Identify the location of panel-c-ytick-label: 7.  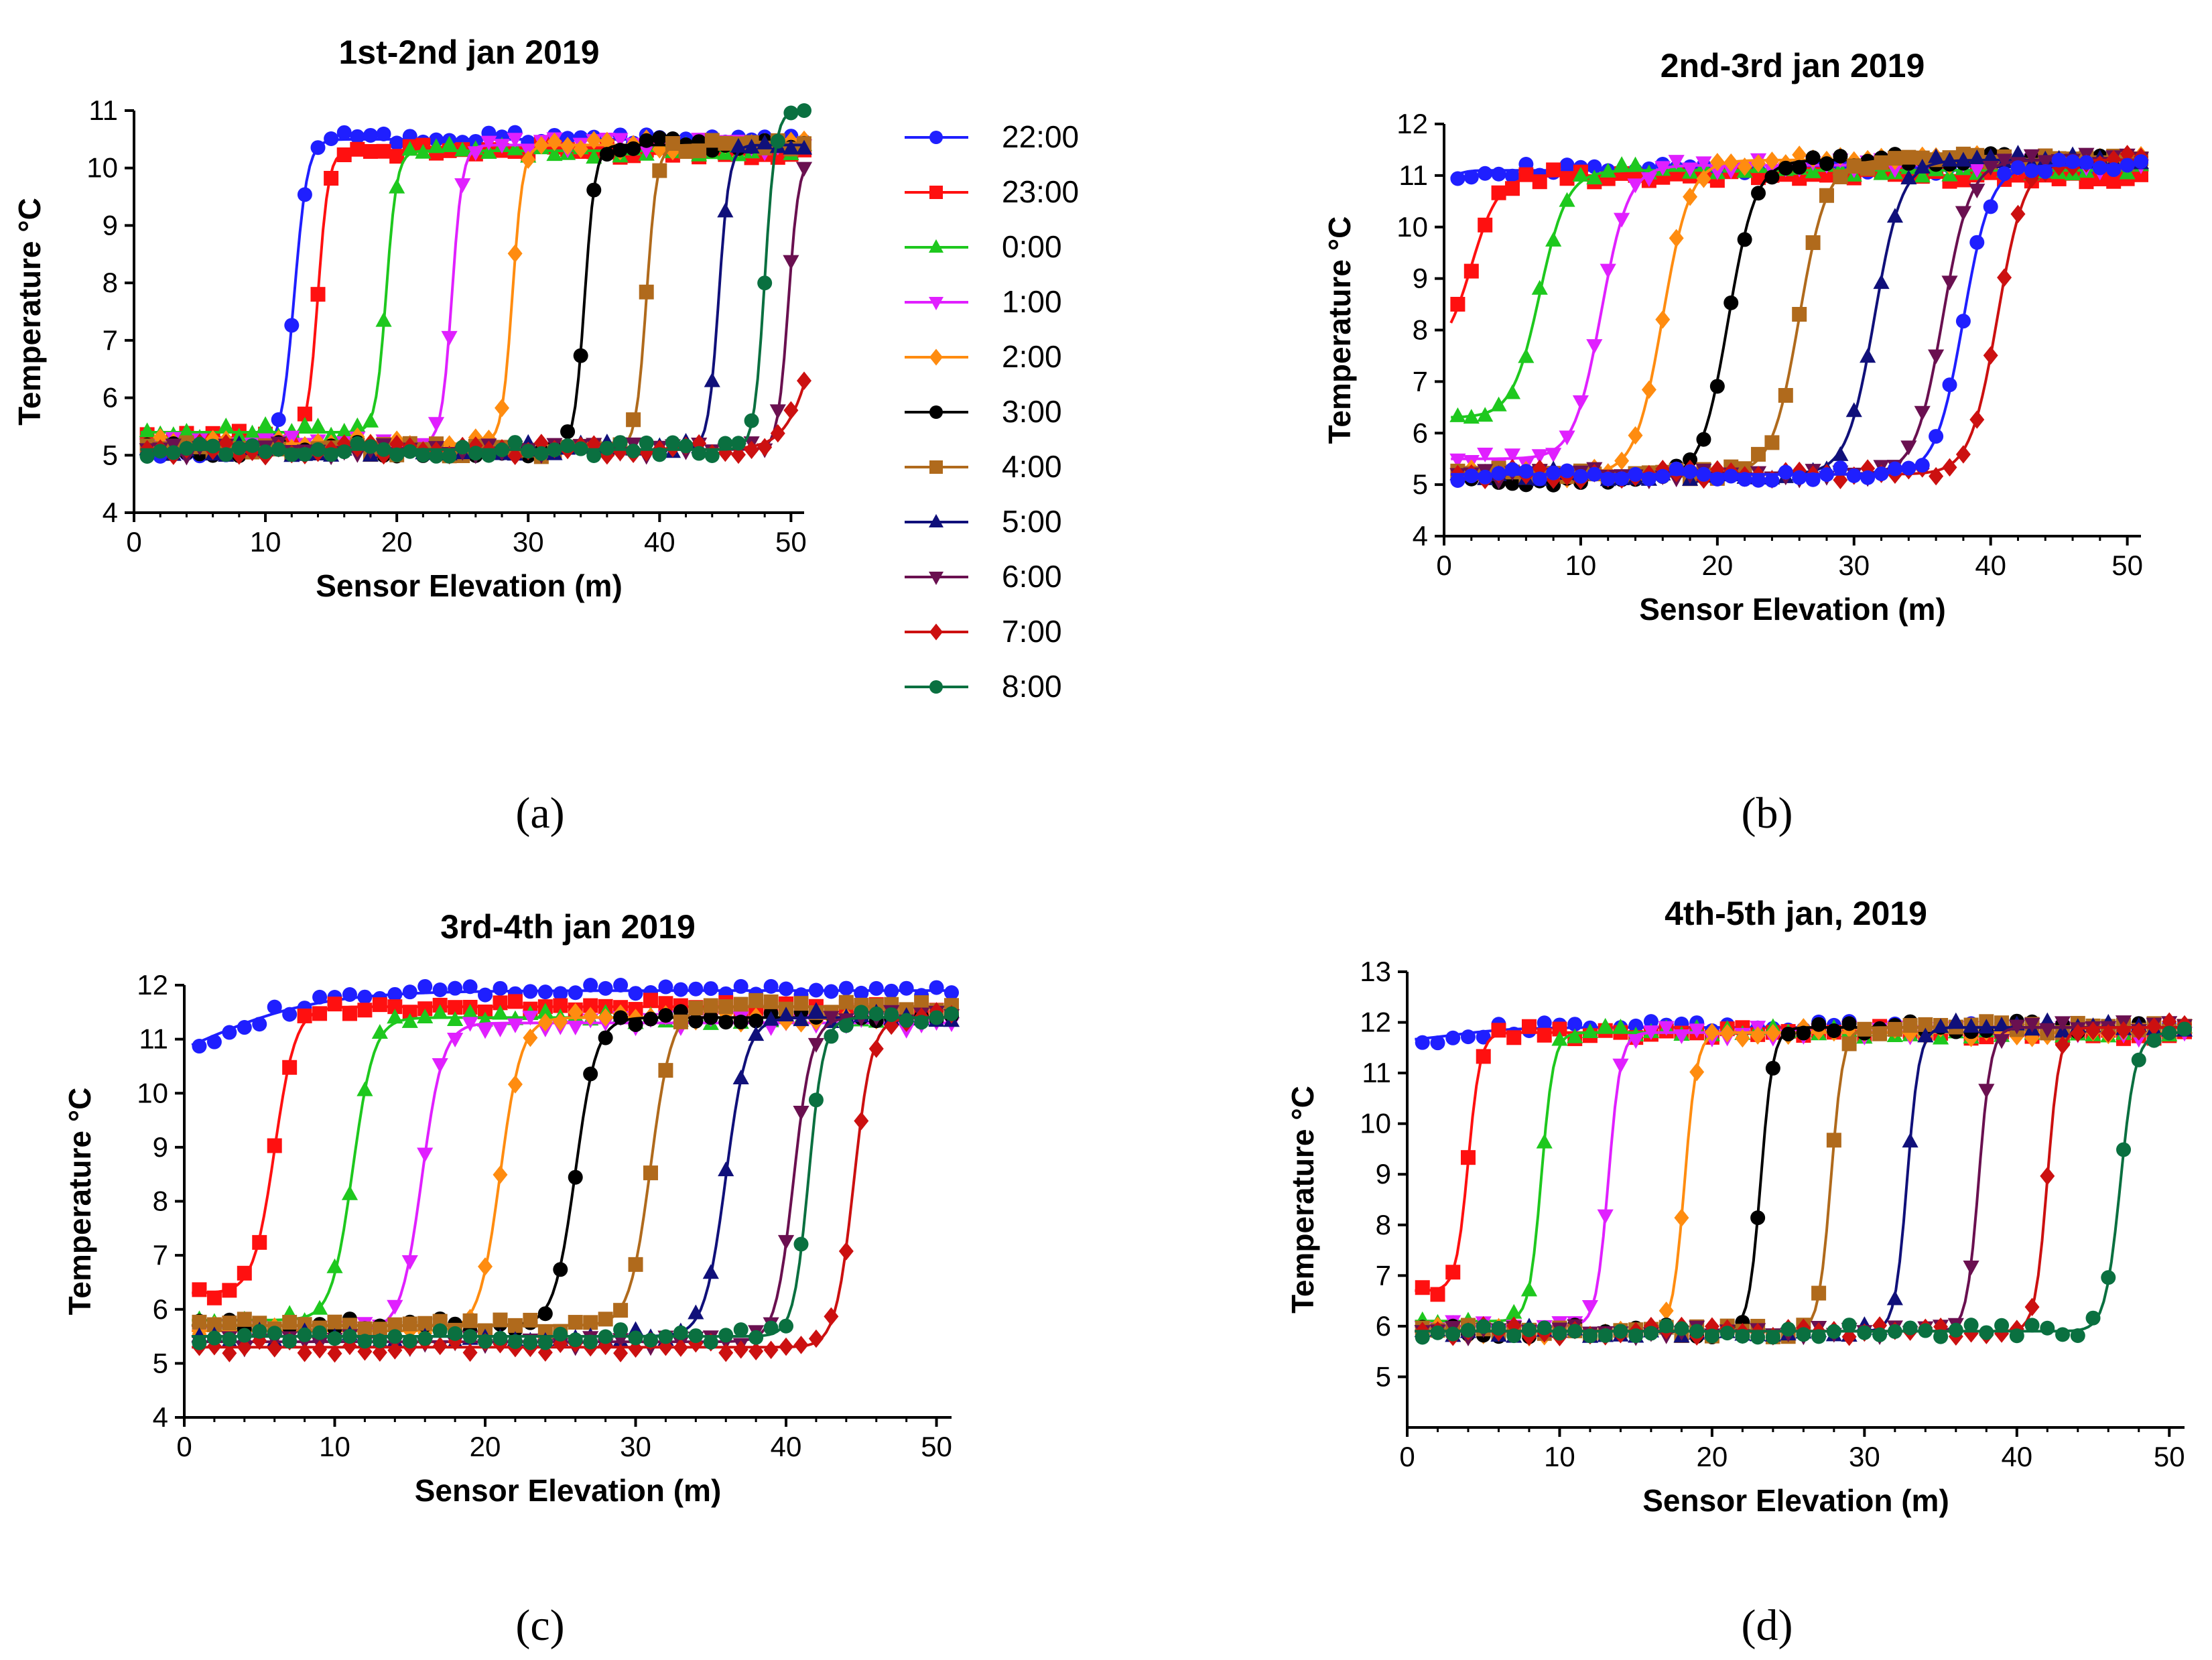
(160, 1255).